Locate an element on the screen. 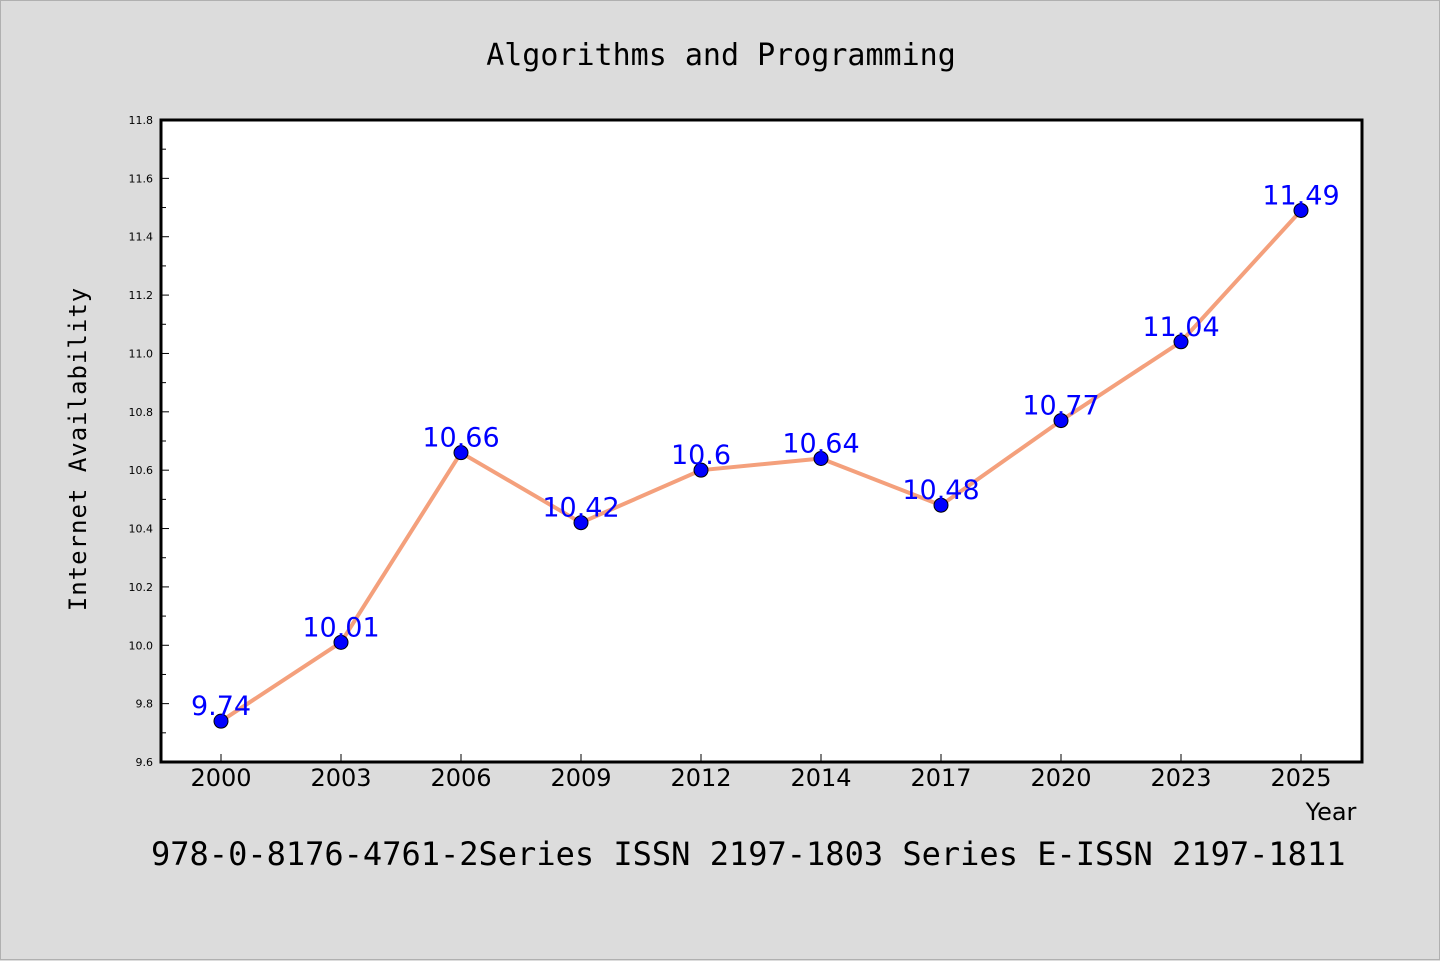 The image size is (1440, 961). x-tick-label: 2025 is located at coordinates (1300, 778).